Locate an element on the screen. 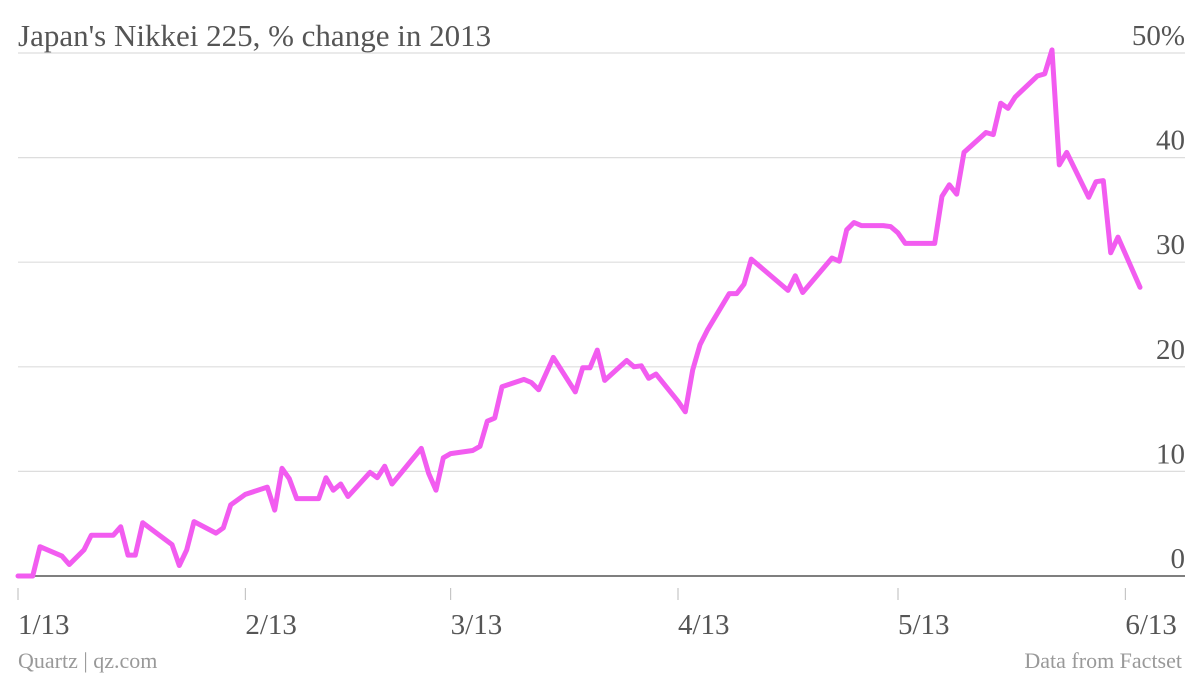 The image size is (1200, 676). x-tick-label: 3/13 is located at coordinates (477, 625).